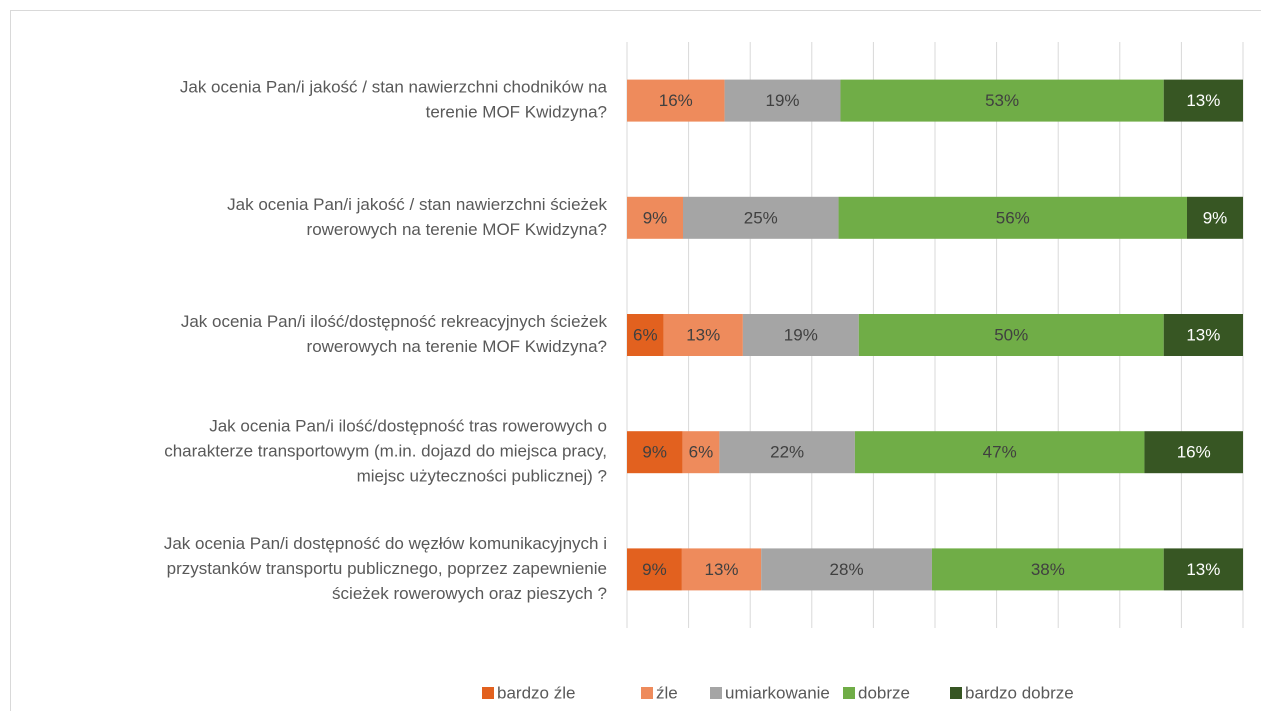 The image size is (1261, 711). What do you see at coordinates (1019, 692) in the screenshot?
I see `legend-label: bardzo dobrze` at bounding box center [1019, 692].